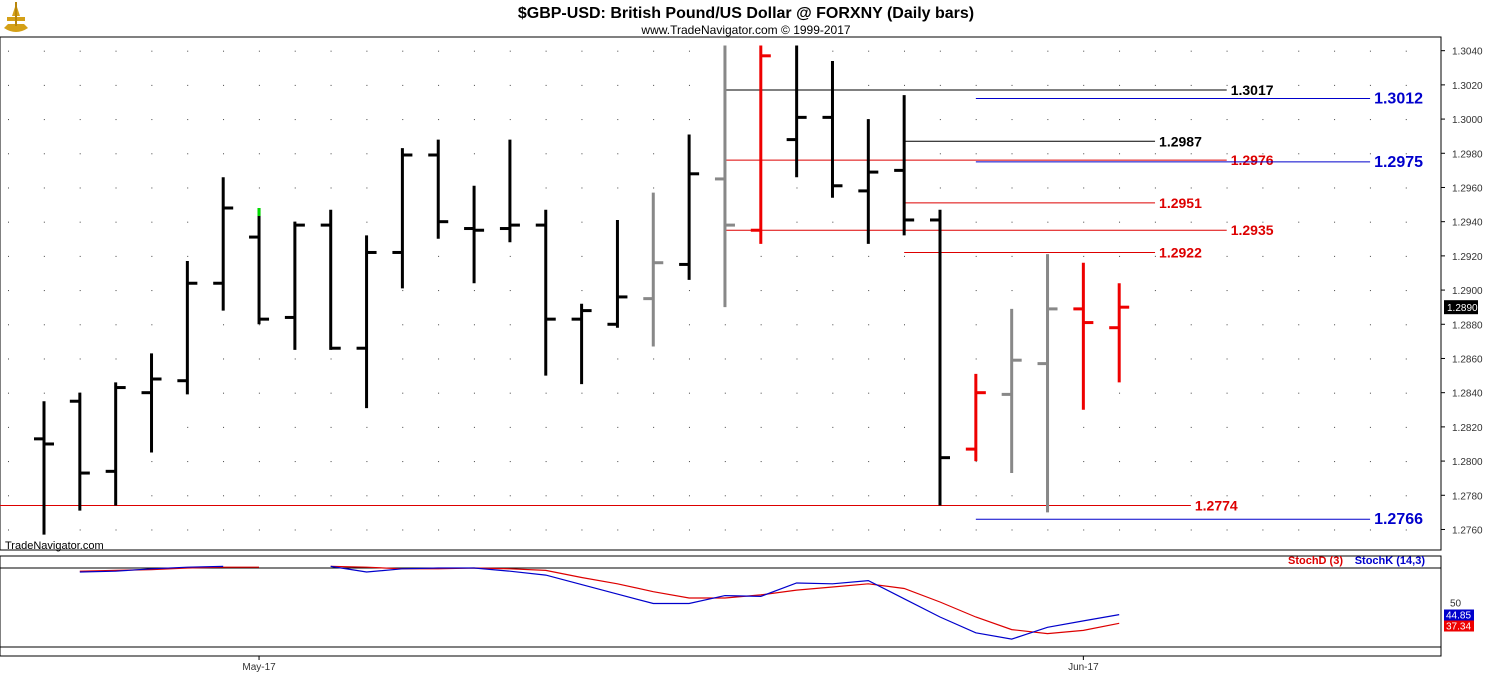  What do you see at coordinates (1467, 291) in the screenshot?
I see `y-tick-label: 1.2900` at bounding box center [1467, 291].